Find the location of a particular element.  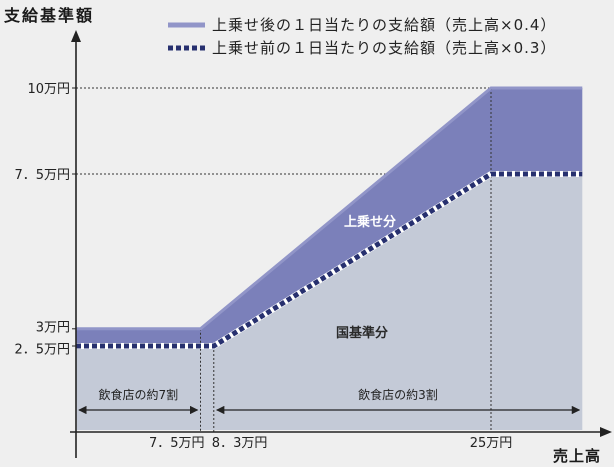

ranges: 飲食店の約7割 飲食店の約3割 is located at coordinates (329, 401).